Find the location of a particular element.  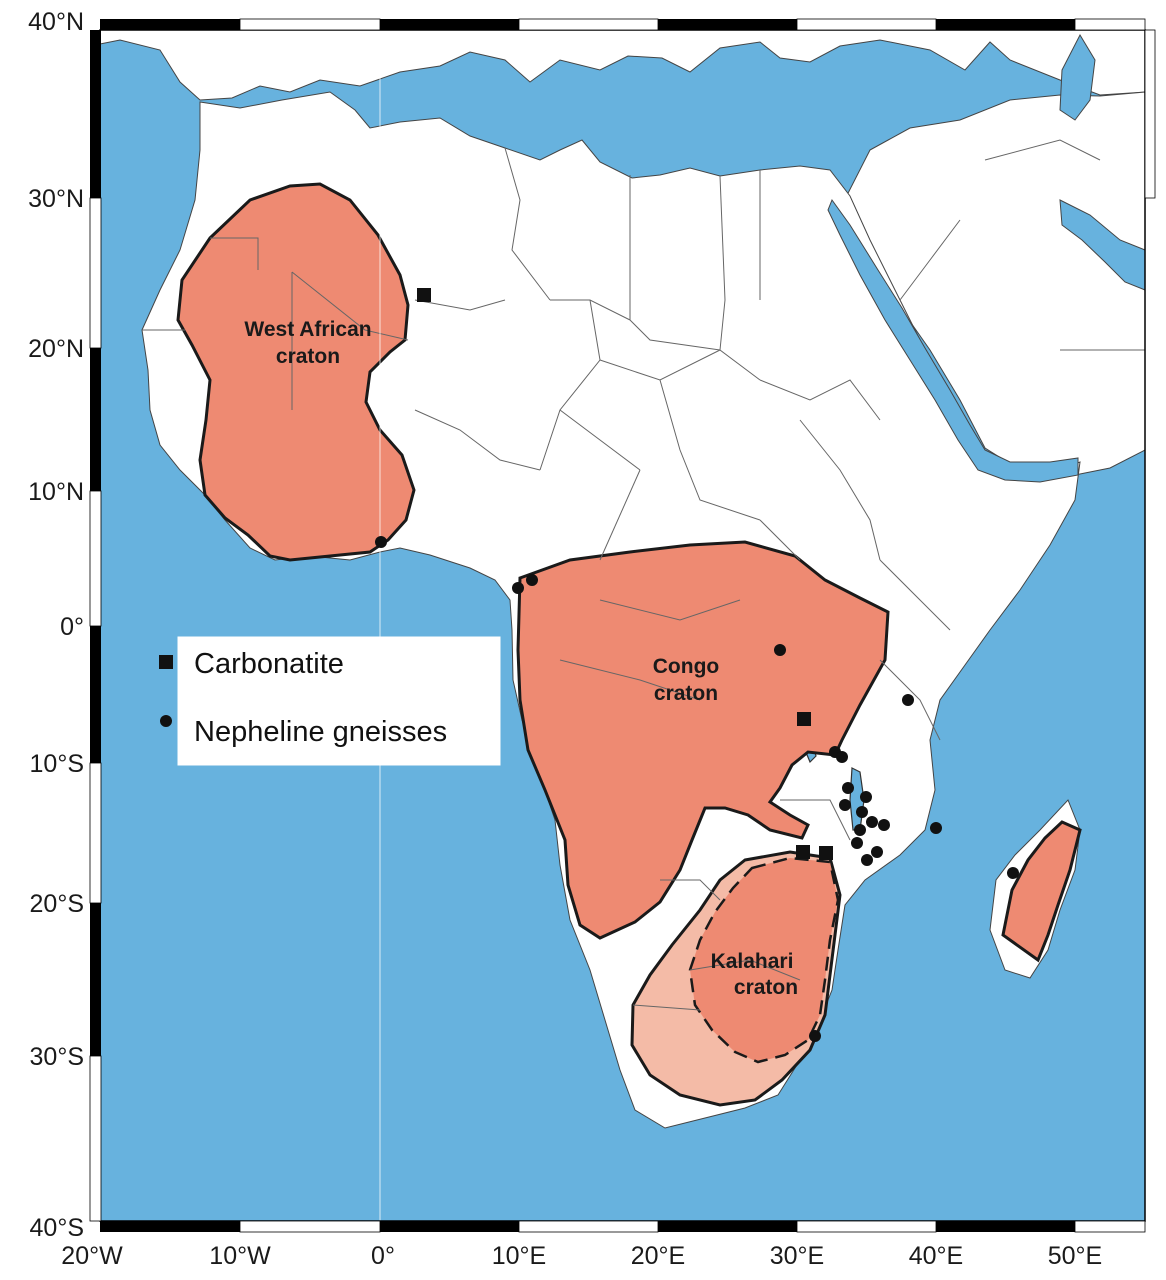

legend-carbonatite-label: Carbonatite is located at coordinates (269, 664).